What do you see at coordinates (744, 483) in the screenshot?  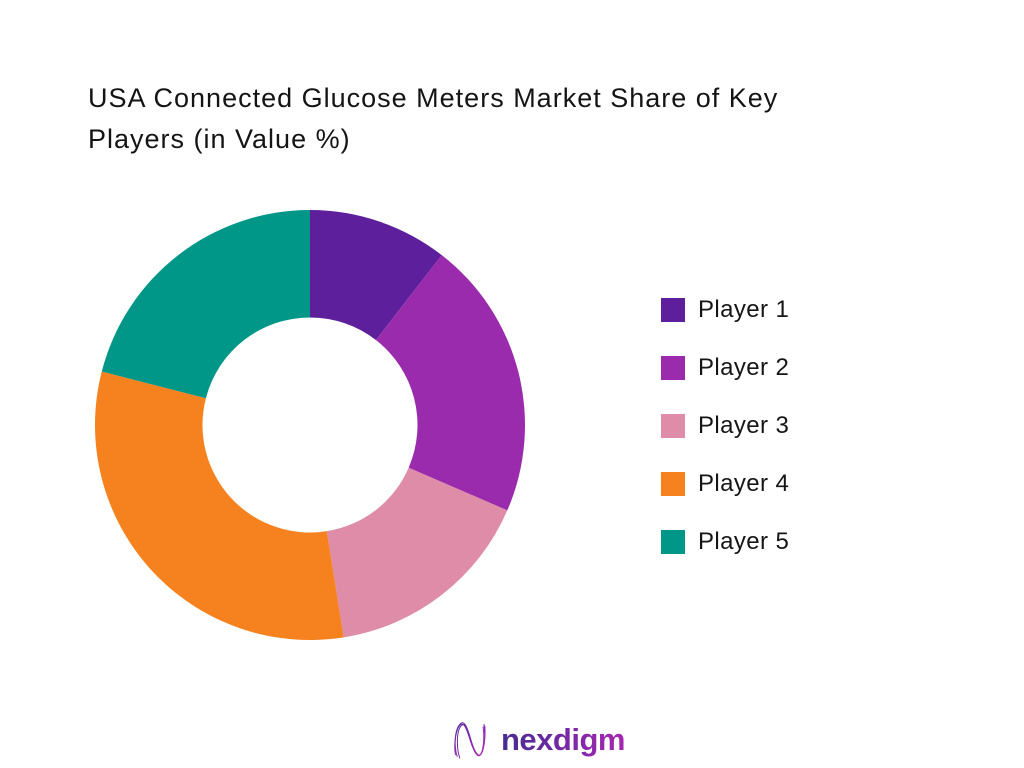 I see `legend-label-player-4: Player 4` at bounding box center [744, 483].